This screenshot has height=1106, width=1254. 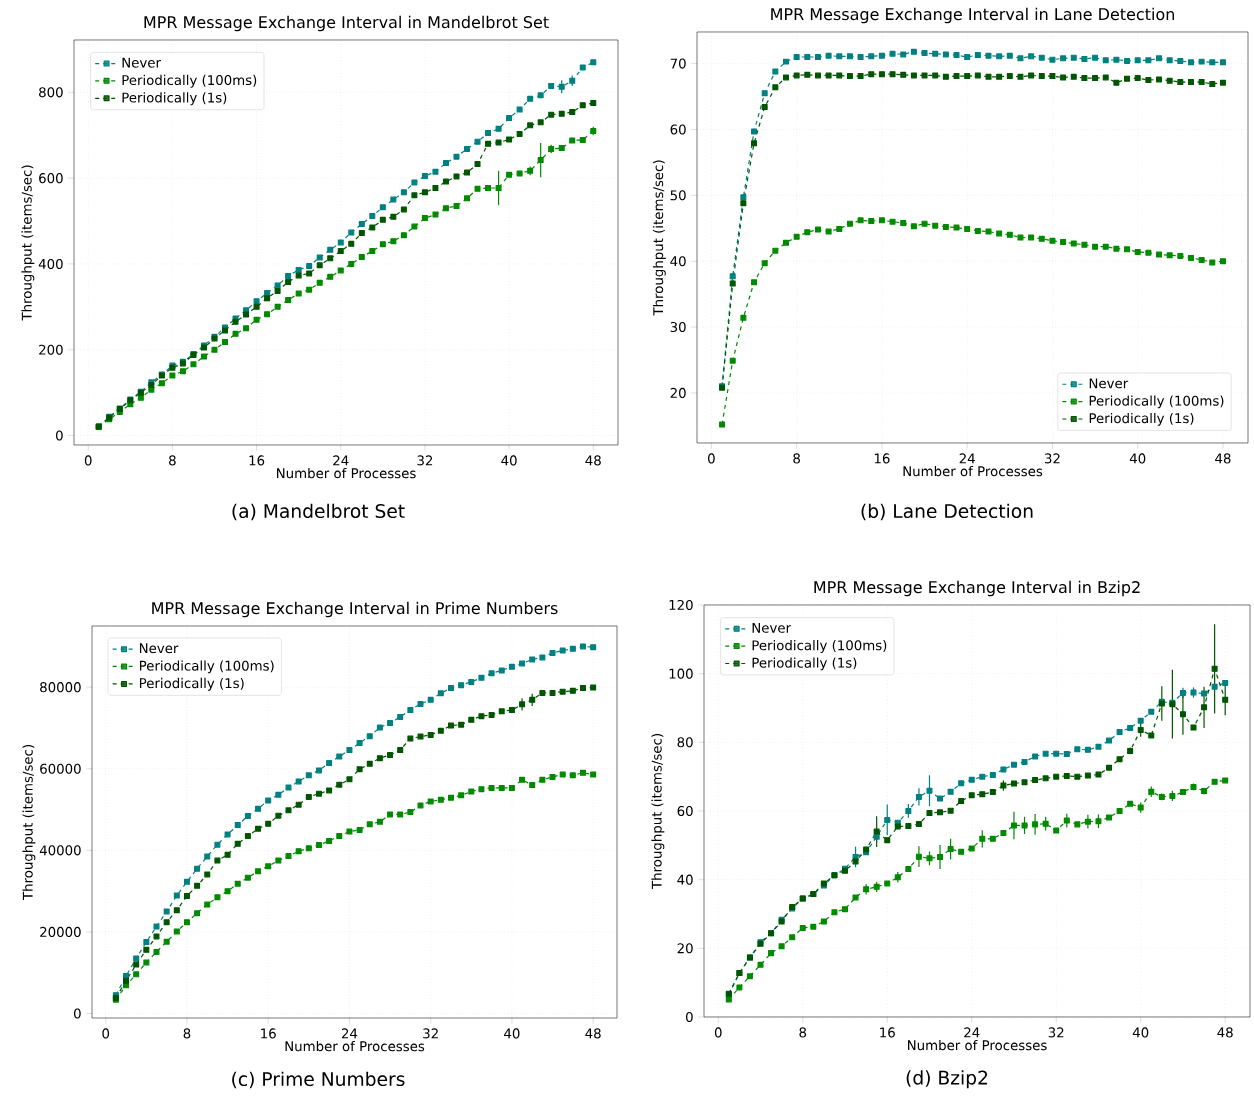 I want to click on y-tick-label: 20000, so click(x=60, y=931).